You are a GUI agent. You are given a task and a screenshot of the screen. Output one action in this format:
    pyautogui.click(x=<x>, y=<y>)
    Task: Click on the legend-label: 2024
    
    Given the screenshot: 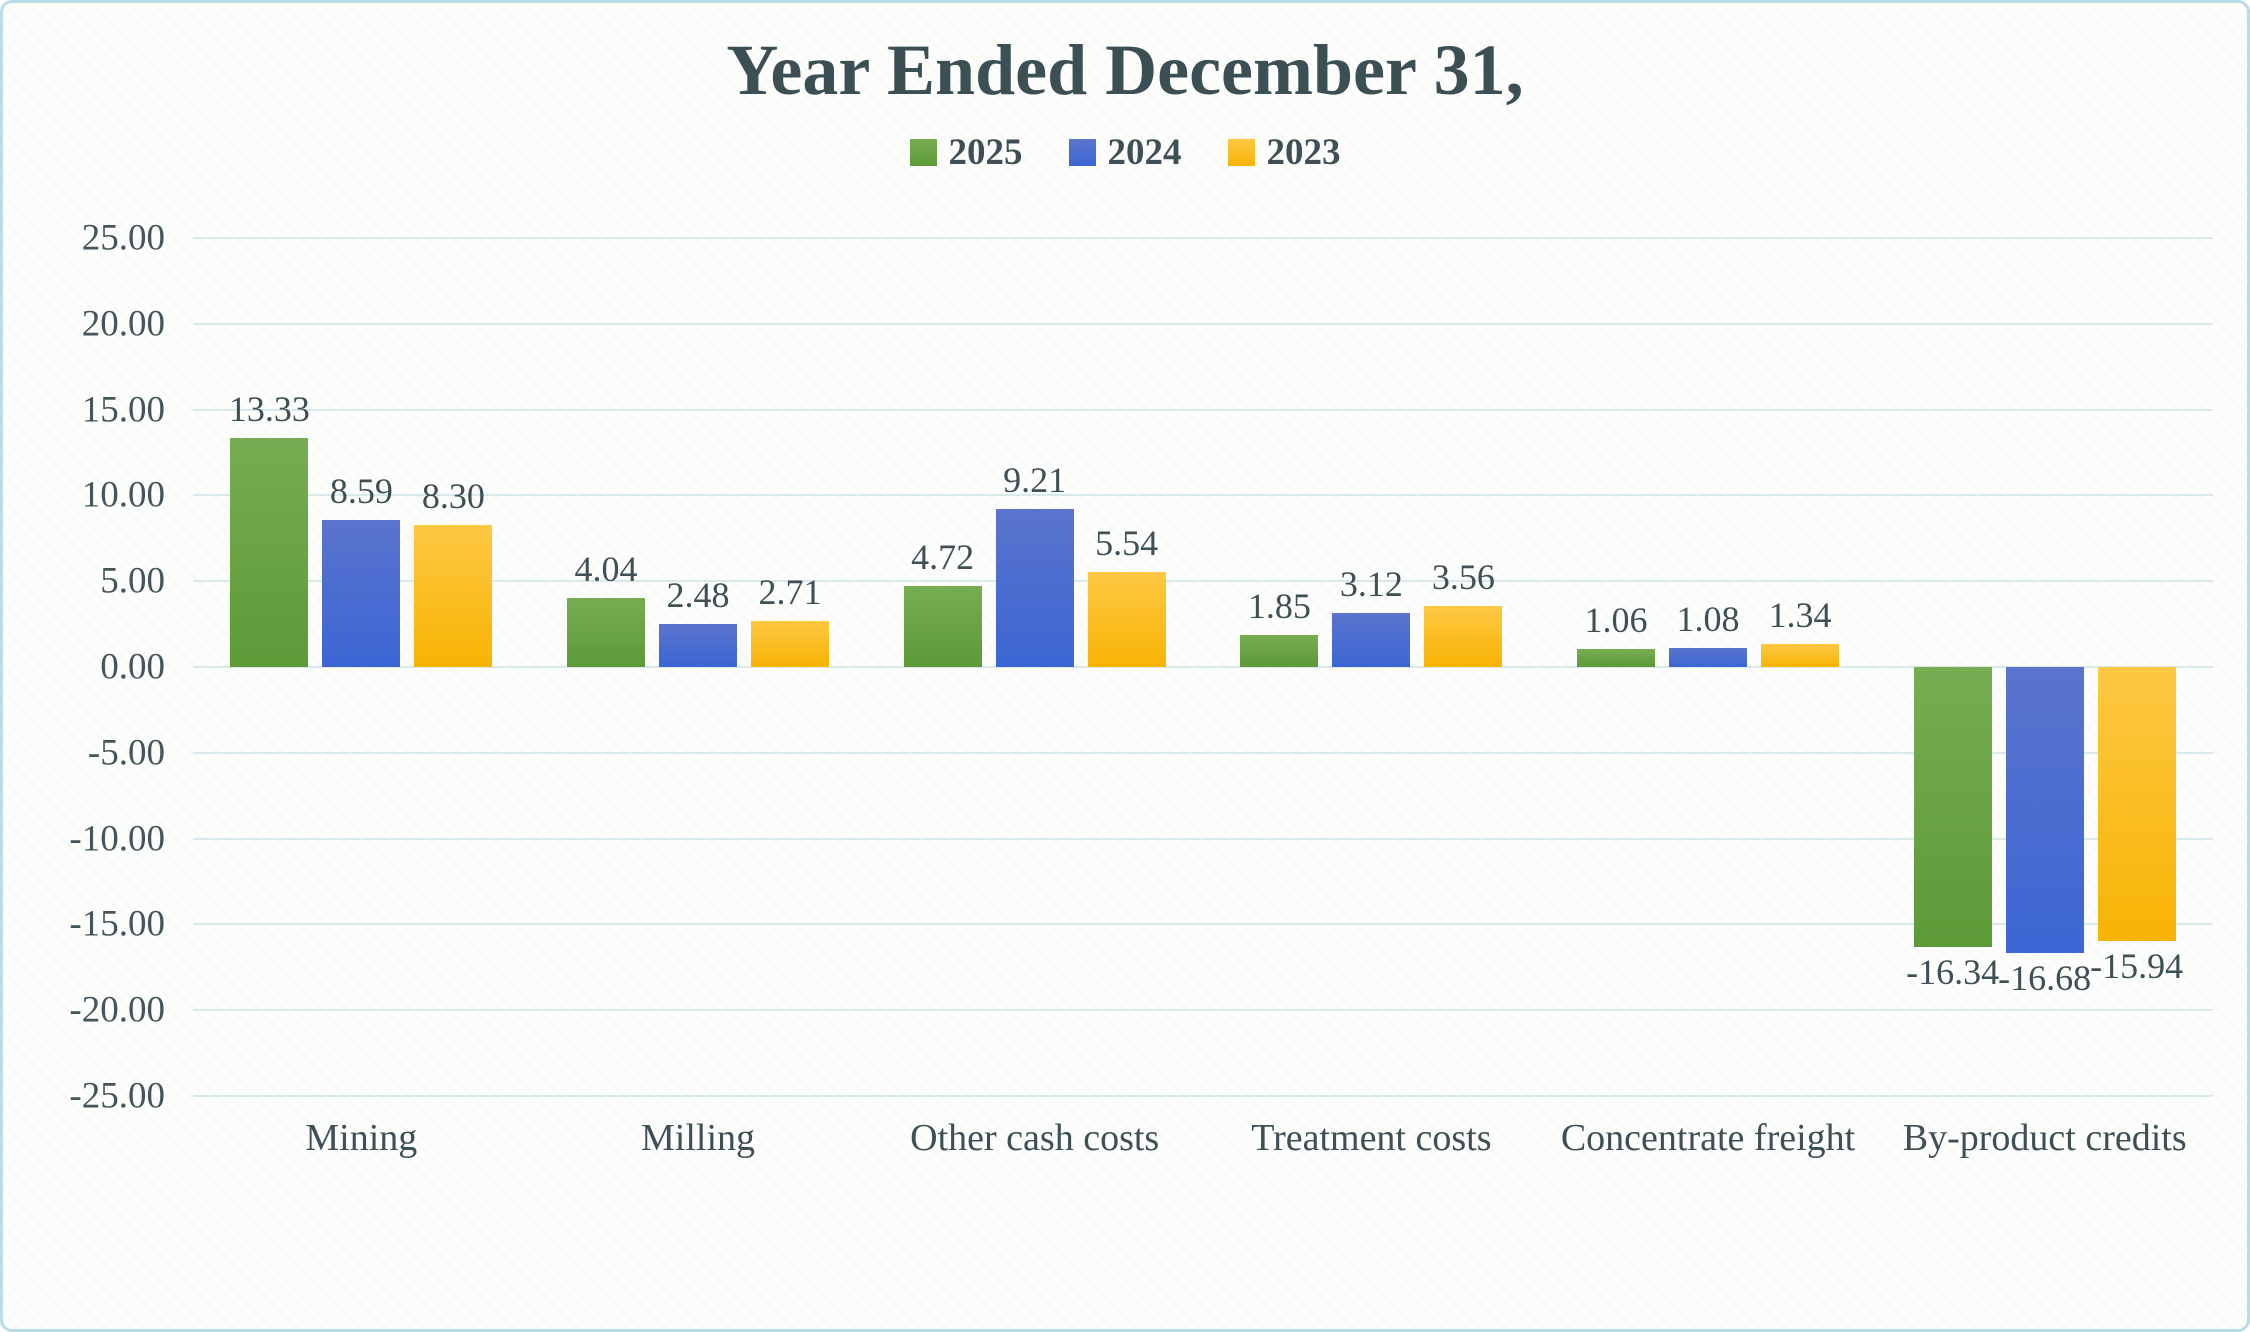 What is the action you would take?
    pyautogui.click(x=1144, y=152)
    